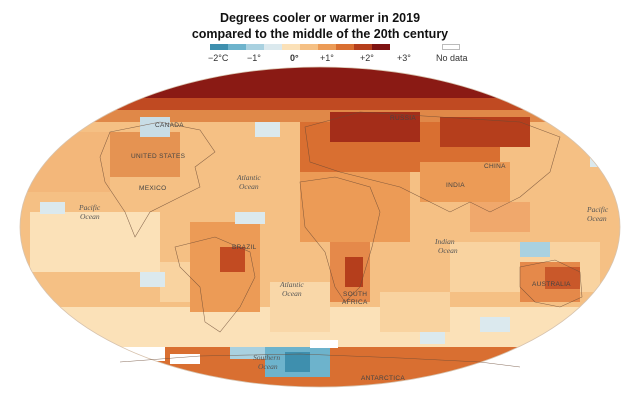 The image size is (640, 400). I want to click on label-antarctica: ANTARCTICA, so click(383, 378).